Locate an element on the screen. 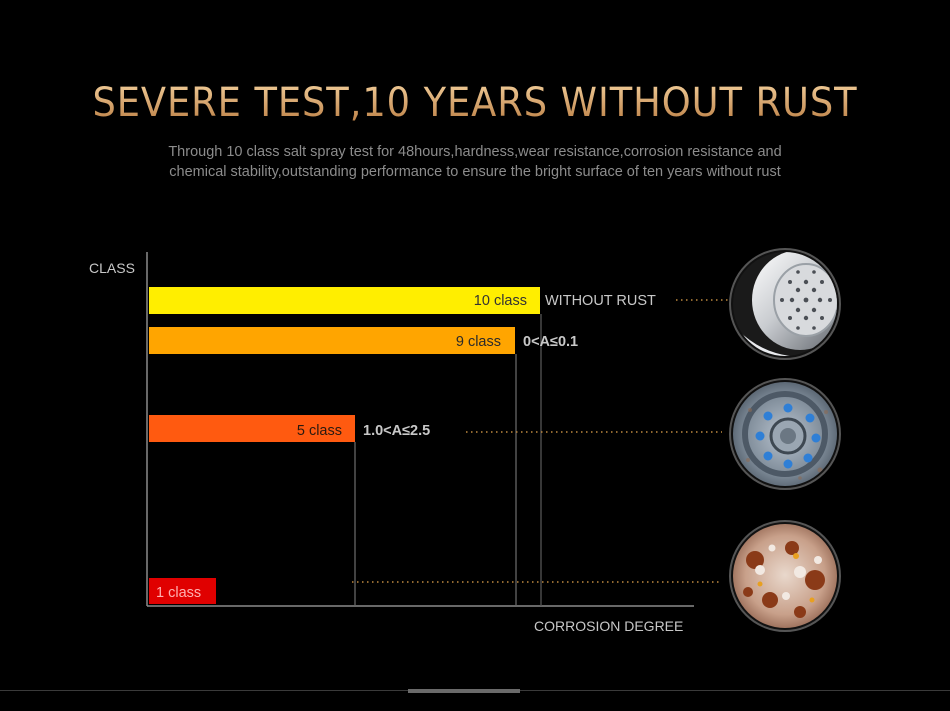 The width and height of the screenshot is (950, 711). annotation-9: 0<A≤0.1 is located at coordinates (550, 342).